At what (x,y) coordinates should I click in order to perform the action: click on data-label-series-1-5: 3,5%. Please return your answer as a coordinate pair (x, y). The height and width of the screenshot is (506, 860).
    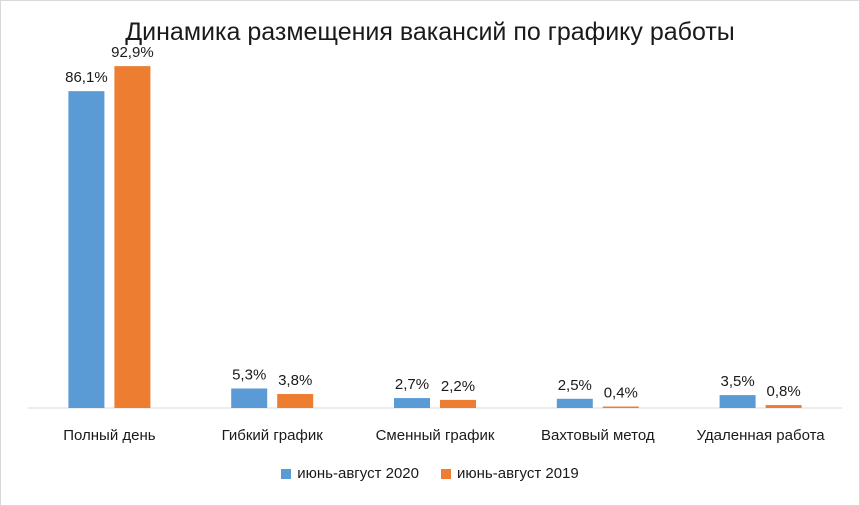
    Looking at the image, I should click on (737, 381).